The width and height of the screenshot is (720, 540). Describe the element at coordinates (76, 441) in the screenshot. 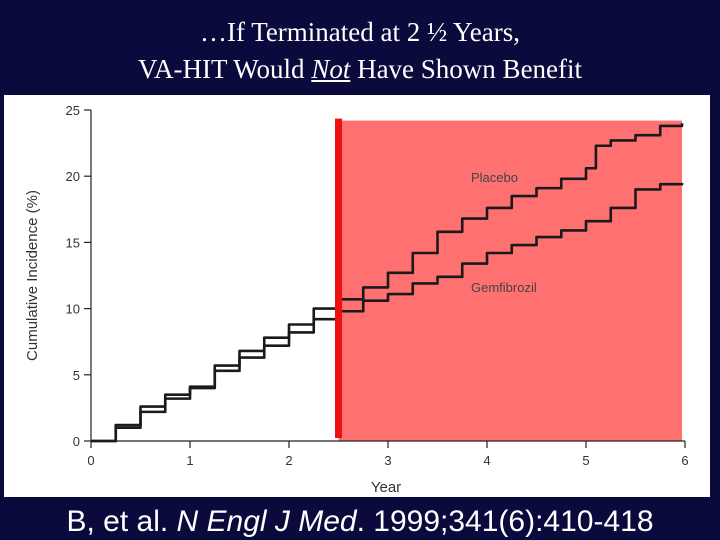

I see `y-tick-label-0: 0` at that location.